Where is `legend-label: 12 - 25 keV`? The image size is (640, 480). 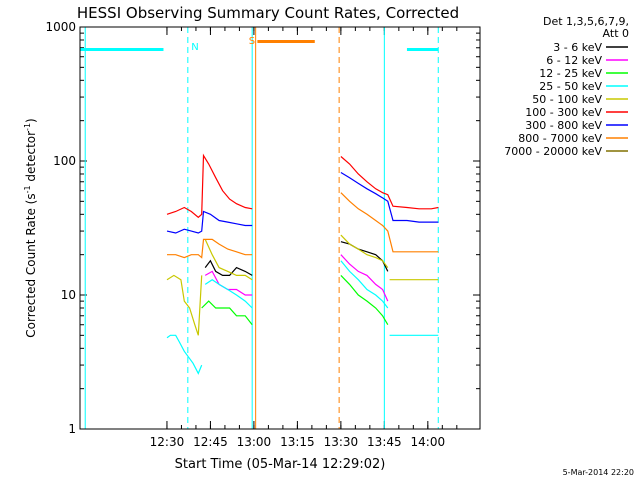 legend-label: 12 - 25 keV is located at coordinates (570, 73).